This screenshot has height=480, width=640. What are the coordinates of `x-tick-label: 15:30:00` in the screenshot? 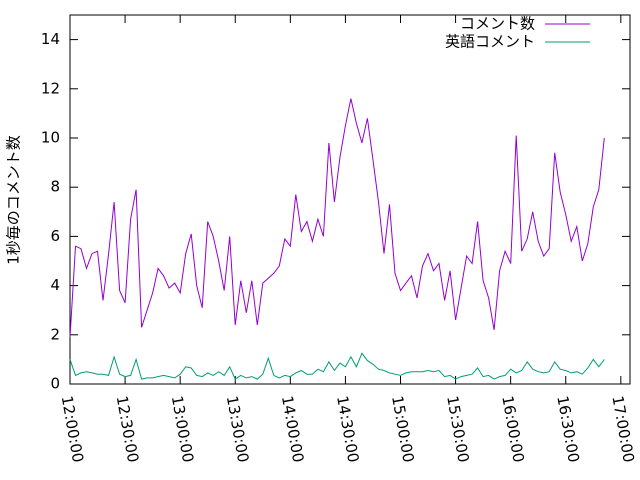 It's located at (457, 428).